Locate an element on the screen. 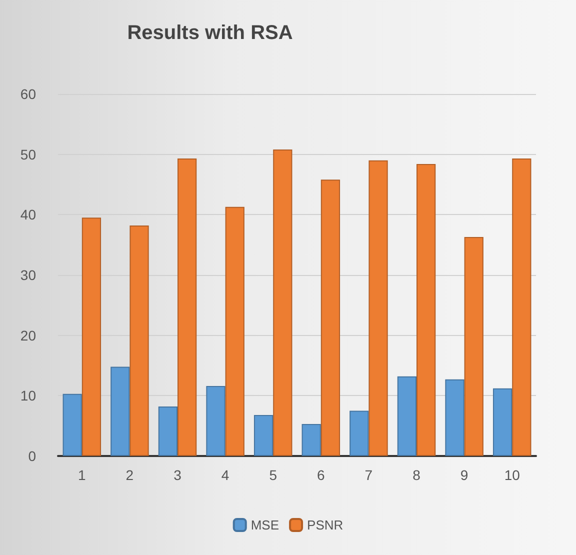 The image size is (576, 555). x-tick-label: 5 is located at coordinates (273, 475).